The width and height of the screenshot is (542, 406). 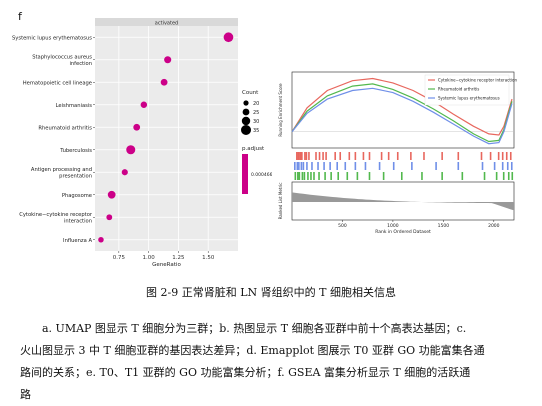 What do you see at coordinates (75, 151) in the screenshot?
I see `y-tick-label: Tuberculosis` at bounding box center [75, 151].